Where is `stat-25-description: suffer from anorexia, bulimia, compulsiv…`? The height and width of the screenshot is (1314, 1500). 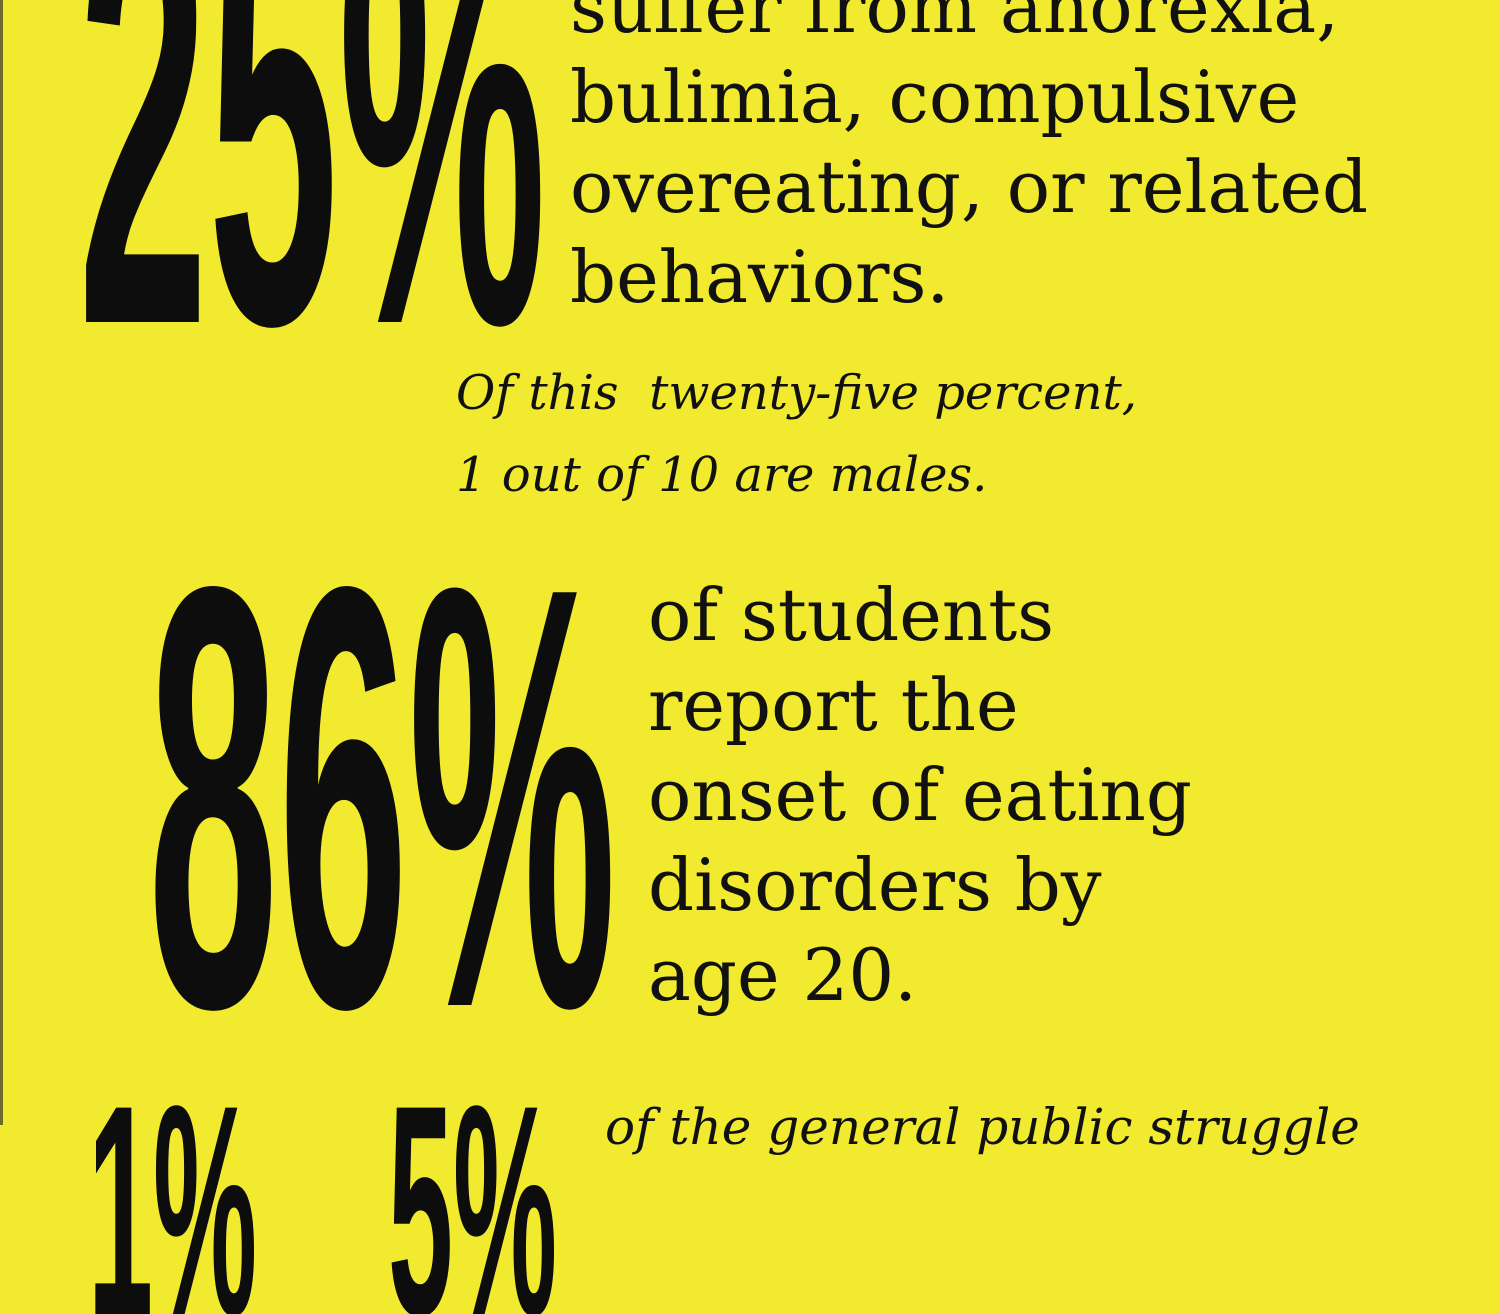 stat-25-description: suffer from anorexia, bulimia, compulsiv… is located at coordinates (969, 161).